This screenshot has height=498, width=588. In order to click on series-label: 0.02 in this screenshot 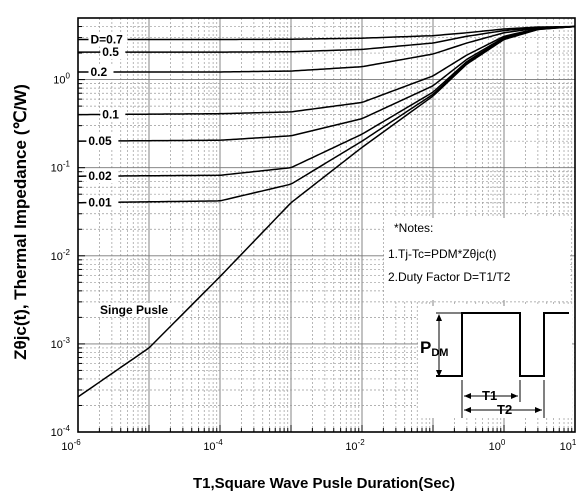, I will do `click(100, 176)`.